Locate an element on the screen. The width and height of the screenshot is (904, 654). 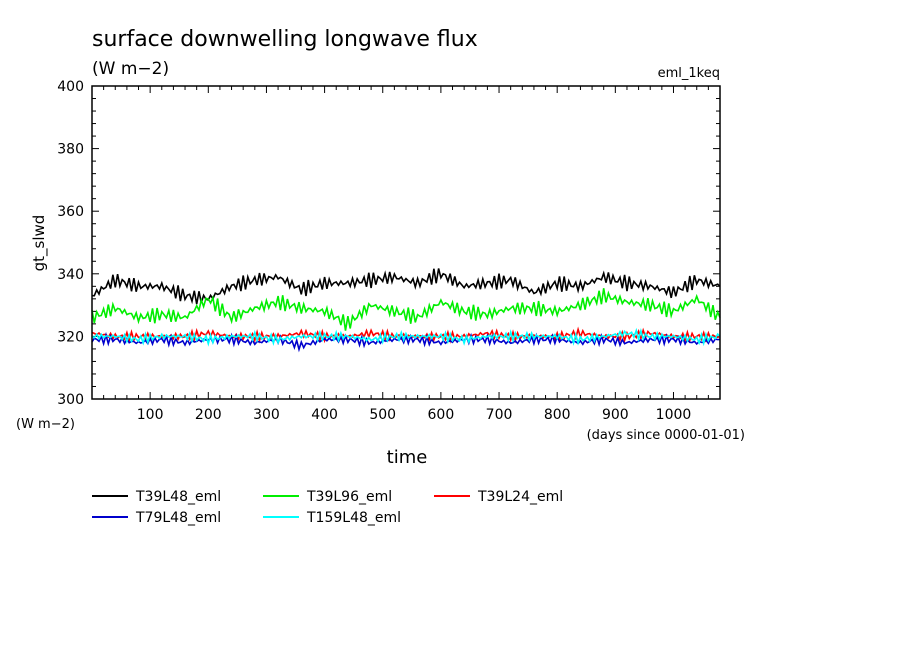
y-tick-label: 380 is located at coordinates (70, 150).